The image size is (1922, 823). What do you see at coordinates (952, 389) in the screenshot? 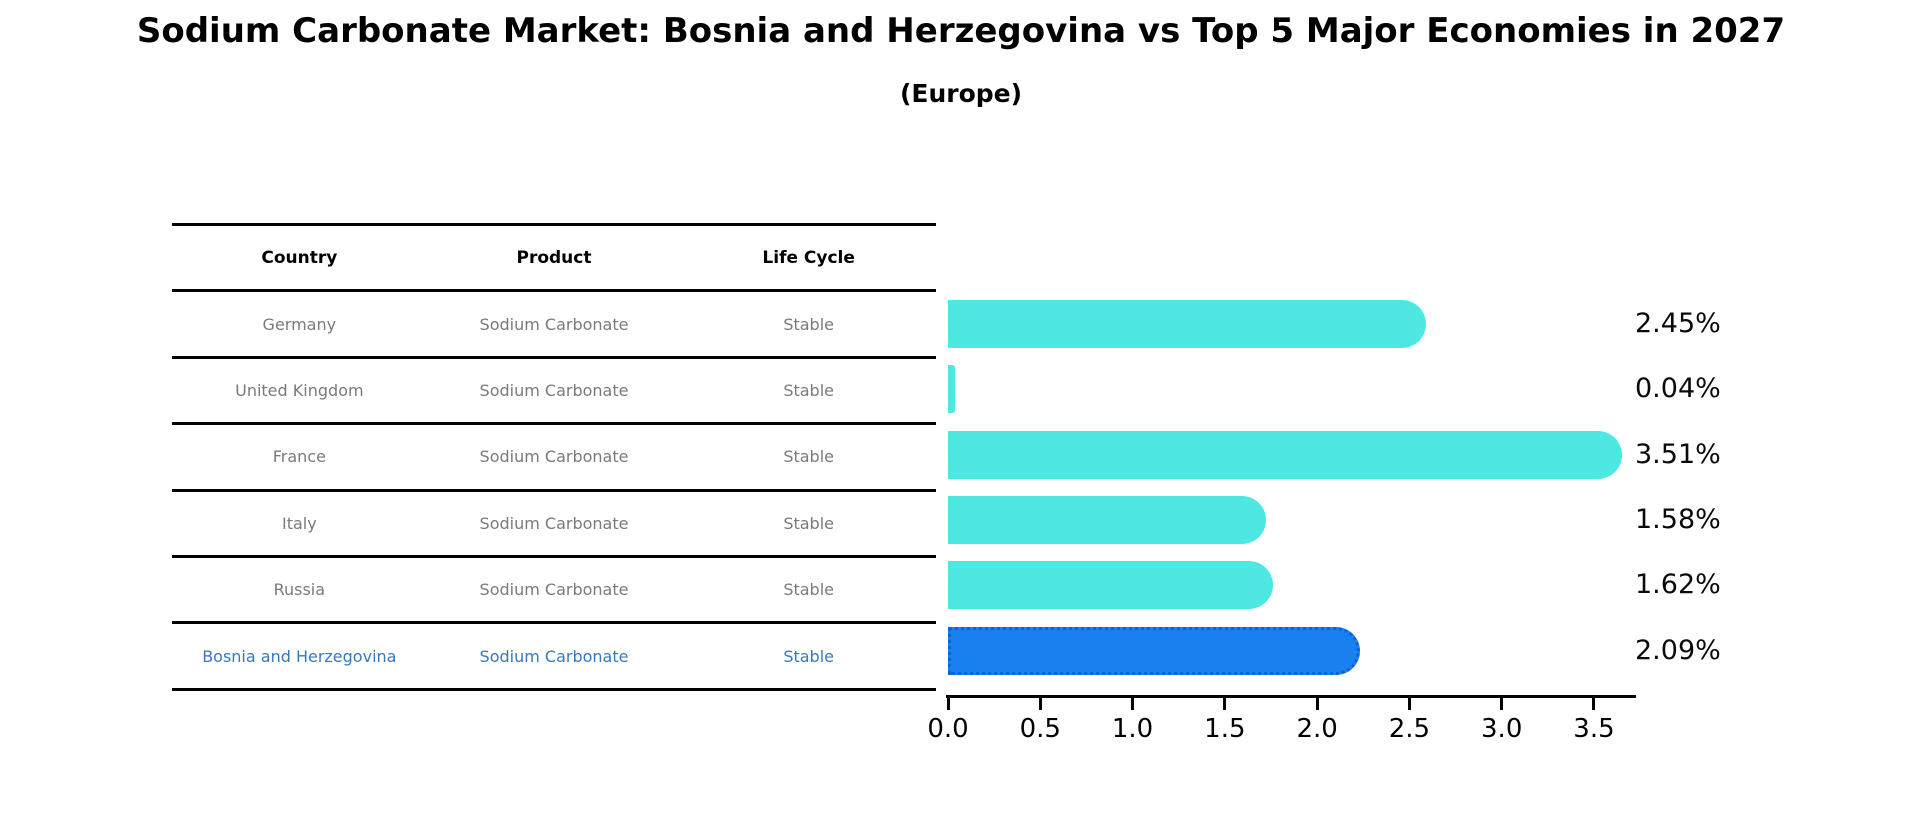
I see `bar-united-kingdom` at bounding box center [952, 389].